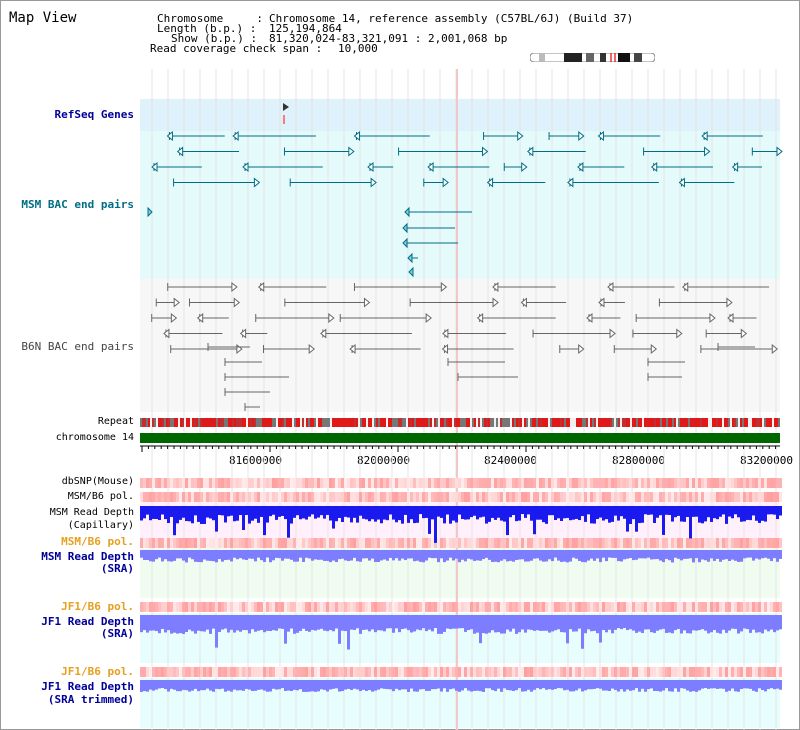  Describe the element at coordinates (94, 114) in the screenshot. I see `refseq-genes-label: RefSeq Genes` at that location.